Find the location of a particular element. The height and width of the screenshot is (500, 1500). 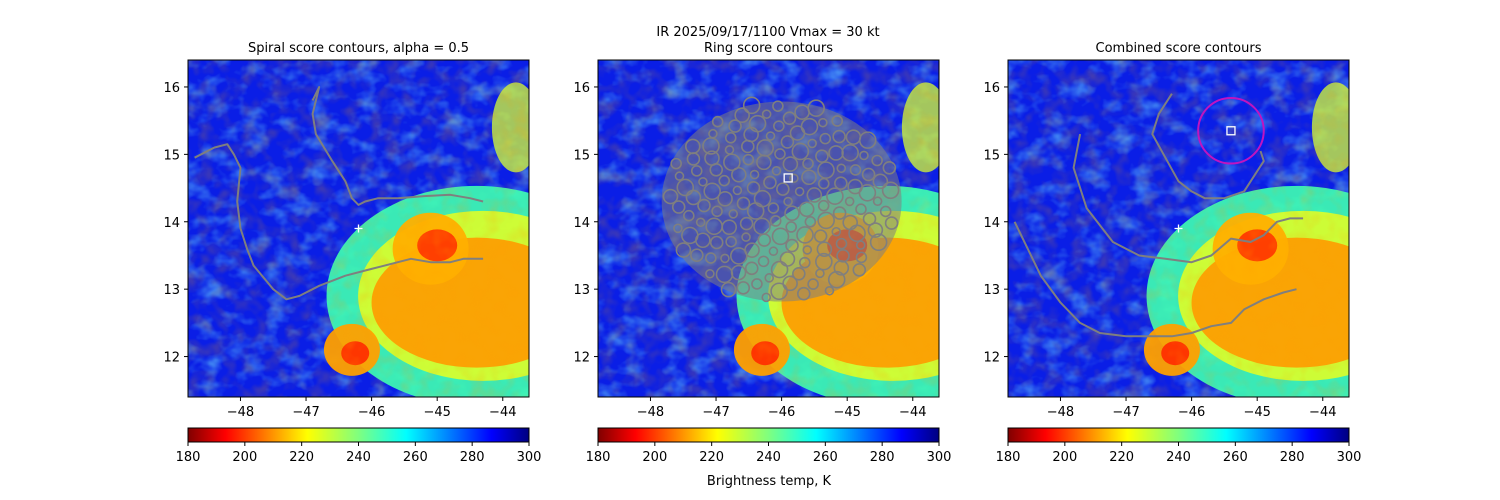

panel-title: Spiral score contours, alpha = 0.5 is located at coordinates (358, 48).